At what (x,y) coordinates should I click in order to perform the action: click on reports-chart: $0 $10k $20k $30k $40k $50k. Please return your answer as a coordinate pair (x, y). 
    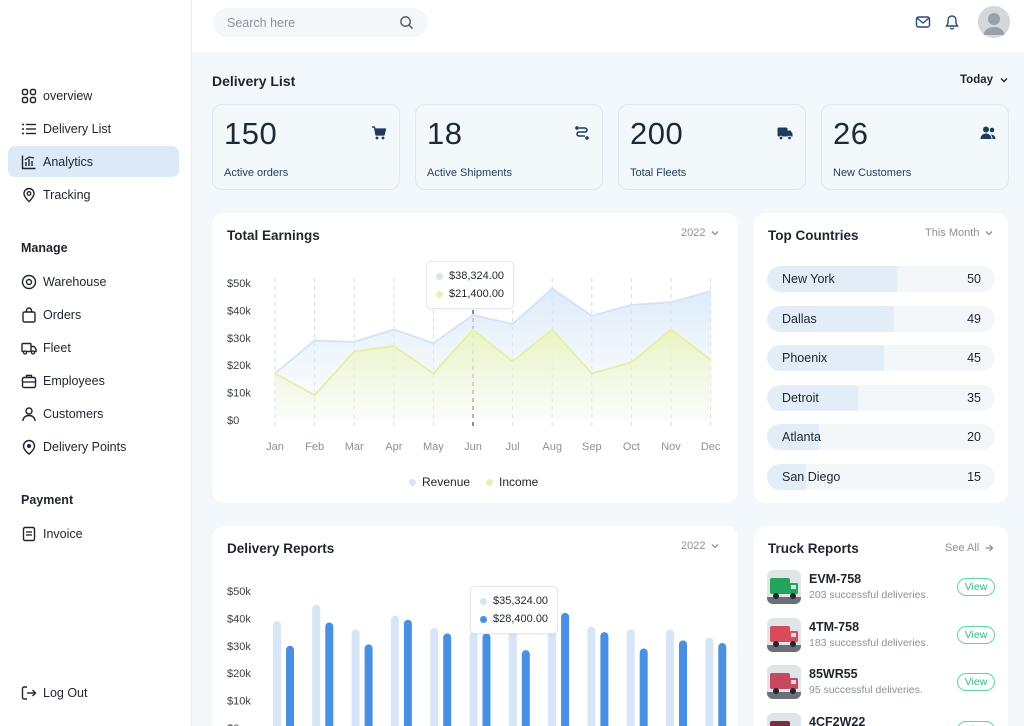
    Looking at the image, I should click on (477, 656).